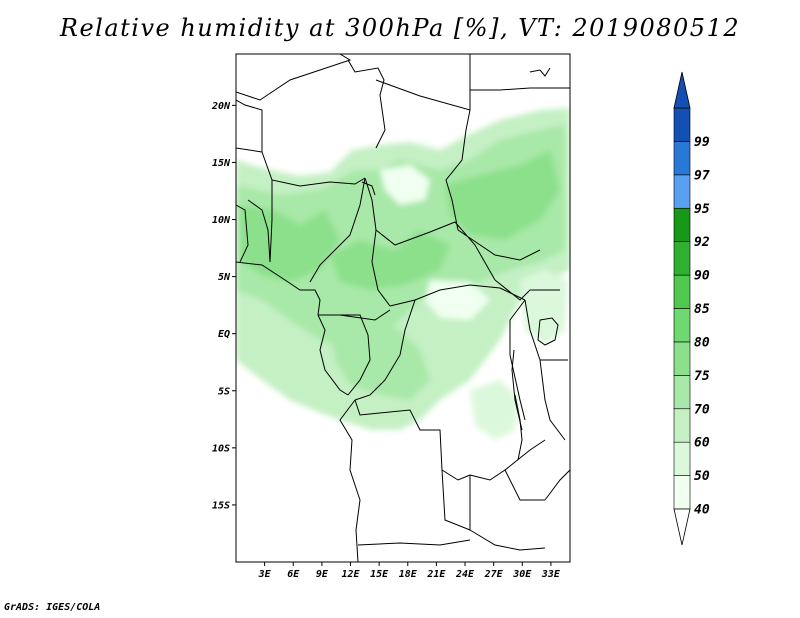 The height and width of the screenshot is (618, 800). Describe the element at coordinates (355, 355) in the screenshot. I see `border-gabon-congo` at that location.